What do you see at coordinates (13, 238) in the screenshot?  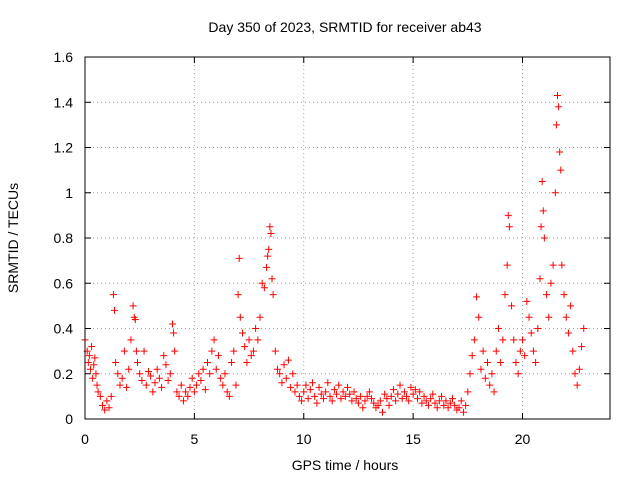 I see `y-axis-title: SRMTID / TECUs` at bounding box center [13, 238].